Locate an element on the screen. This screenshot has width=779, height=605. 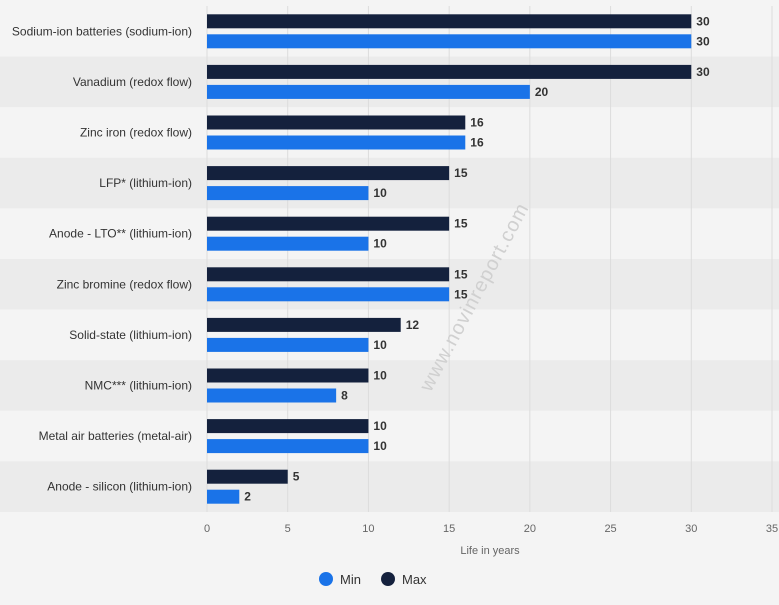
x-tick-label: 35 is located at coordinates (772, 529).